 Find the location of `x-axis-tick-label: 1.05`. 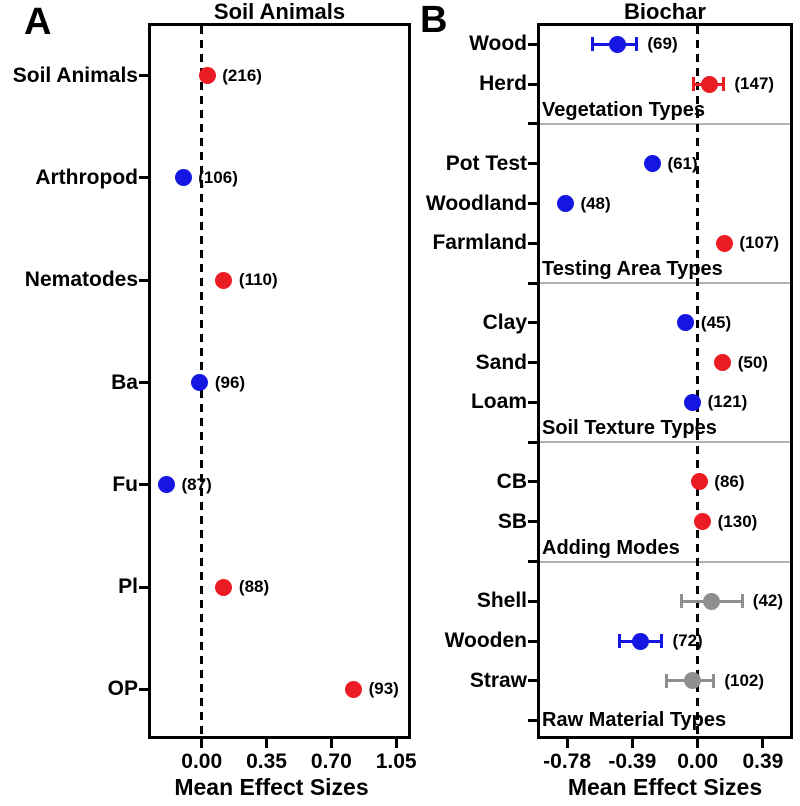

x-axis-tick-label: 1.05 is located at coordinates (396, 761).